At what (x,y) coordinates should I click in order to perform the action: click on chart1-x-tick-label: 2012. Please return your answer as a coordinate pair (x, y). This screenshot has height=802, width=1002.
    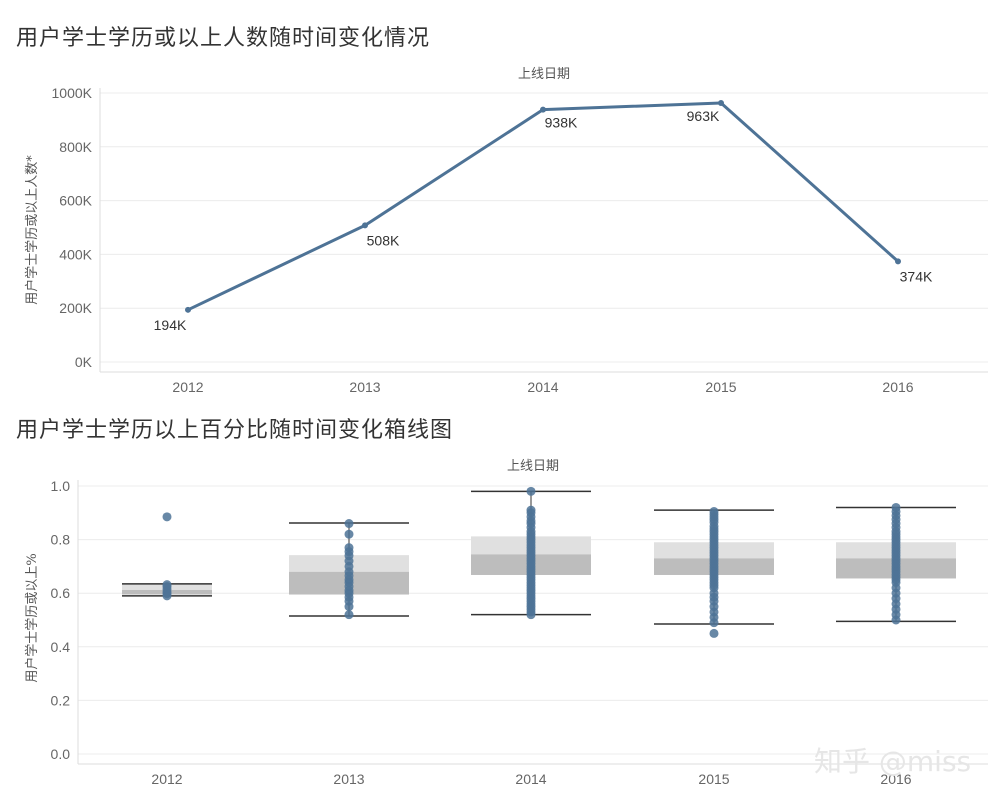
    Looking at the image, I should click on (187, 387).